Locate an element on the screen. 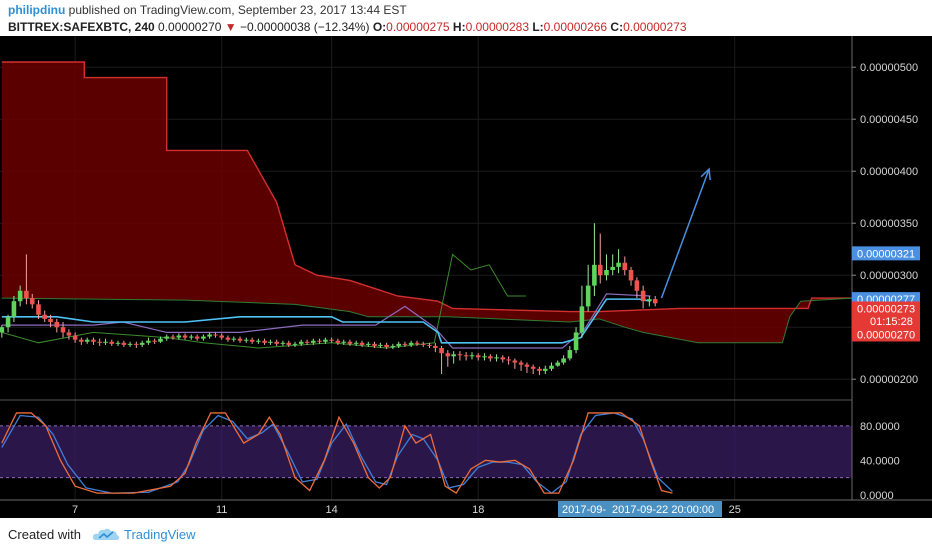 The height and width of the screenshot is (550, 932). tradingview-link: TradingView is located at coordinates (160, 534).